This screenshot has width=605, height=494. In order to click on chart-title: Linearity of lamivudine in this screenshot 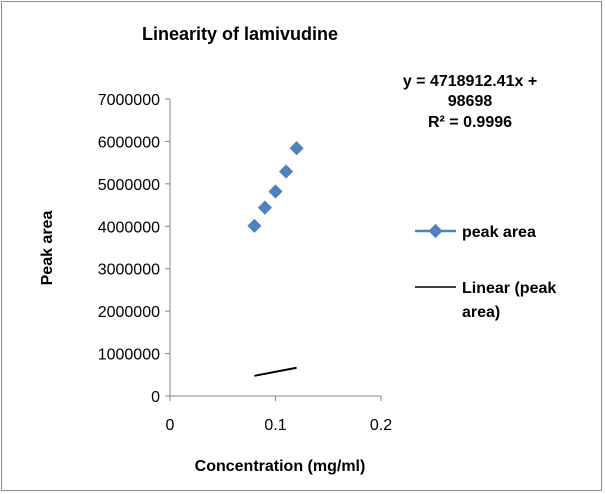, I will do `click(240, 34)`.